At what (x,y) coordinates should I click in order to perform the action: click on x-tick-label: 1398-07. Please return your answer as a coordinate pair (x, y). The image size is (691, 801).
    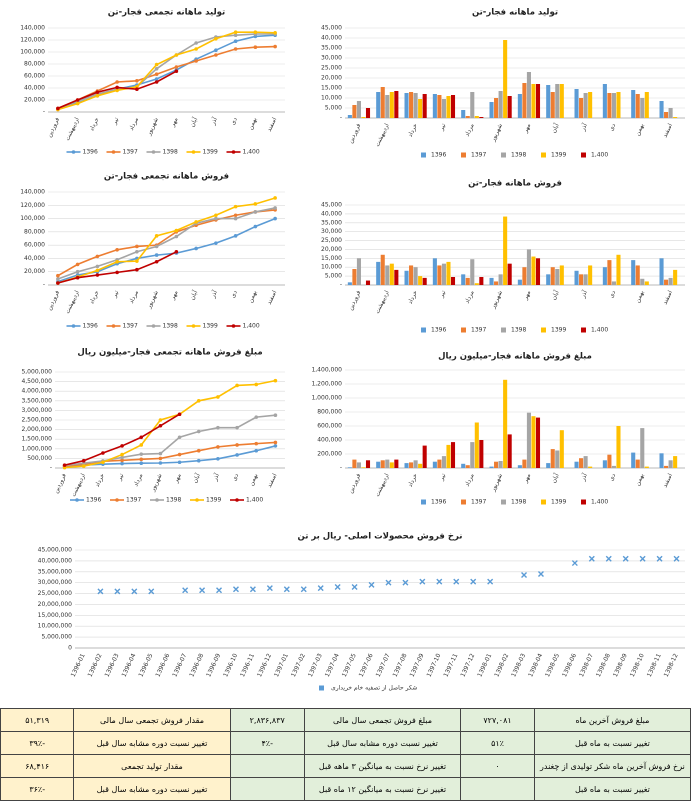
    Looking at the image, I should click on (586, 665).